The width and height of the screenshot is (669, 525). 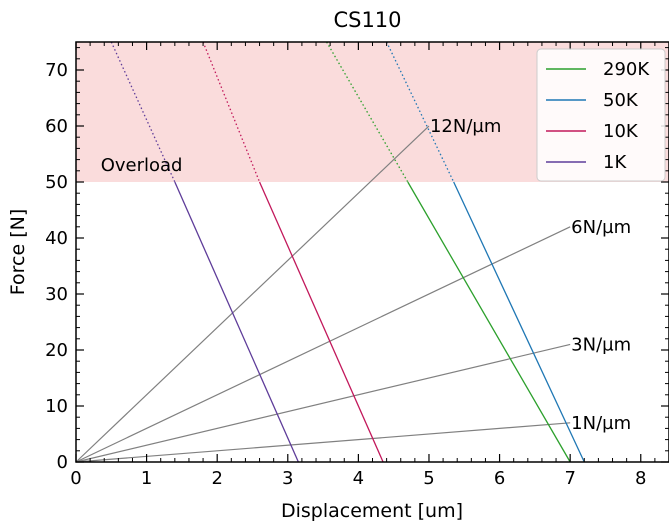 What do you see at coordinates (287, 478) in the screenshot?
I see `x-tick-label: 3` at bounding box center [287, 478].